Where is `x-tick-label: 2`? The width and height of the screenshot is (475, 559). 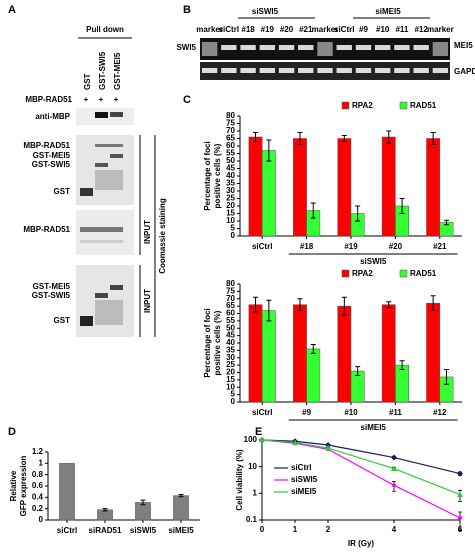
x-tick-label: 2 is located at coordinates (328, 529).